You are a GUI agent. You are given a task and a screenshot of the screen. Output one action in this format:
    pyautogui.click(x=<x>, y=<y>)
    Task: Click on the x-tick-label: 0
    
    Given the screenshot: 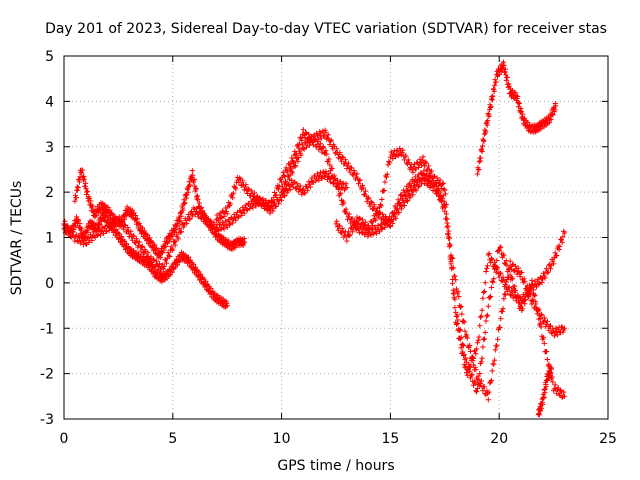 What is the action you would take?
    pyautogui.click(x=64, y=439)
    